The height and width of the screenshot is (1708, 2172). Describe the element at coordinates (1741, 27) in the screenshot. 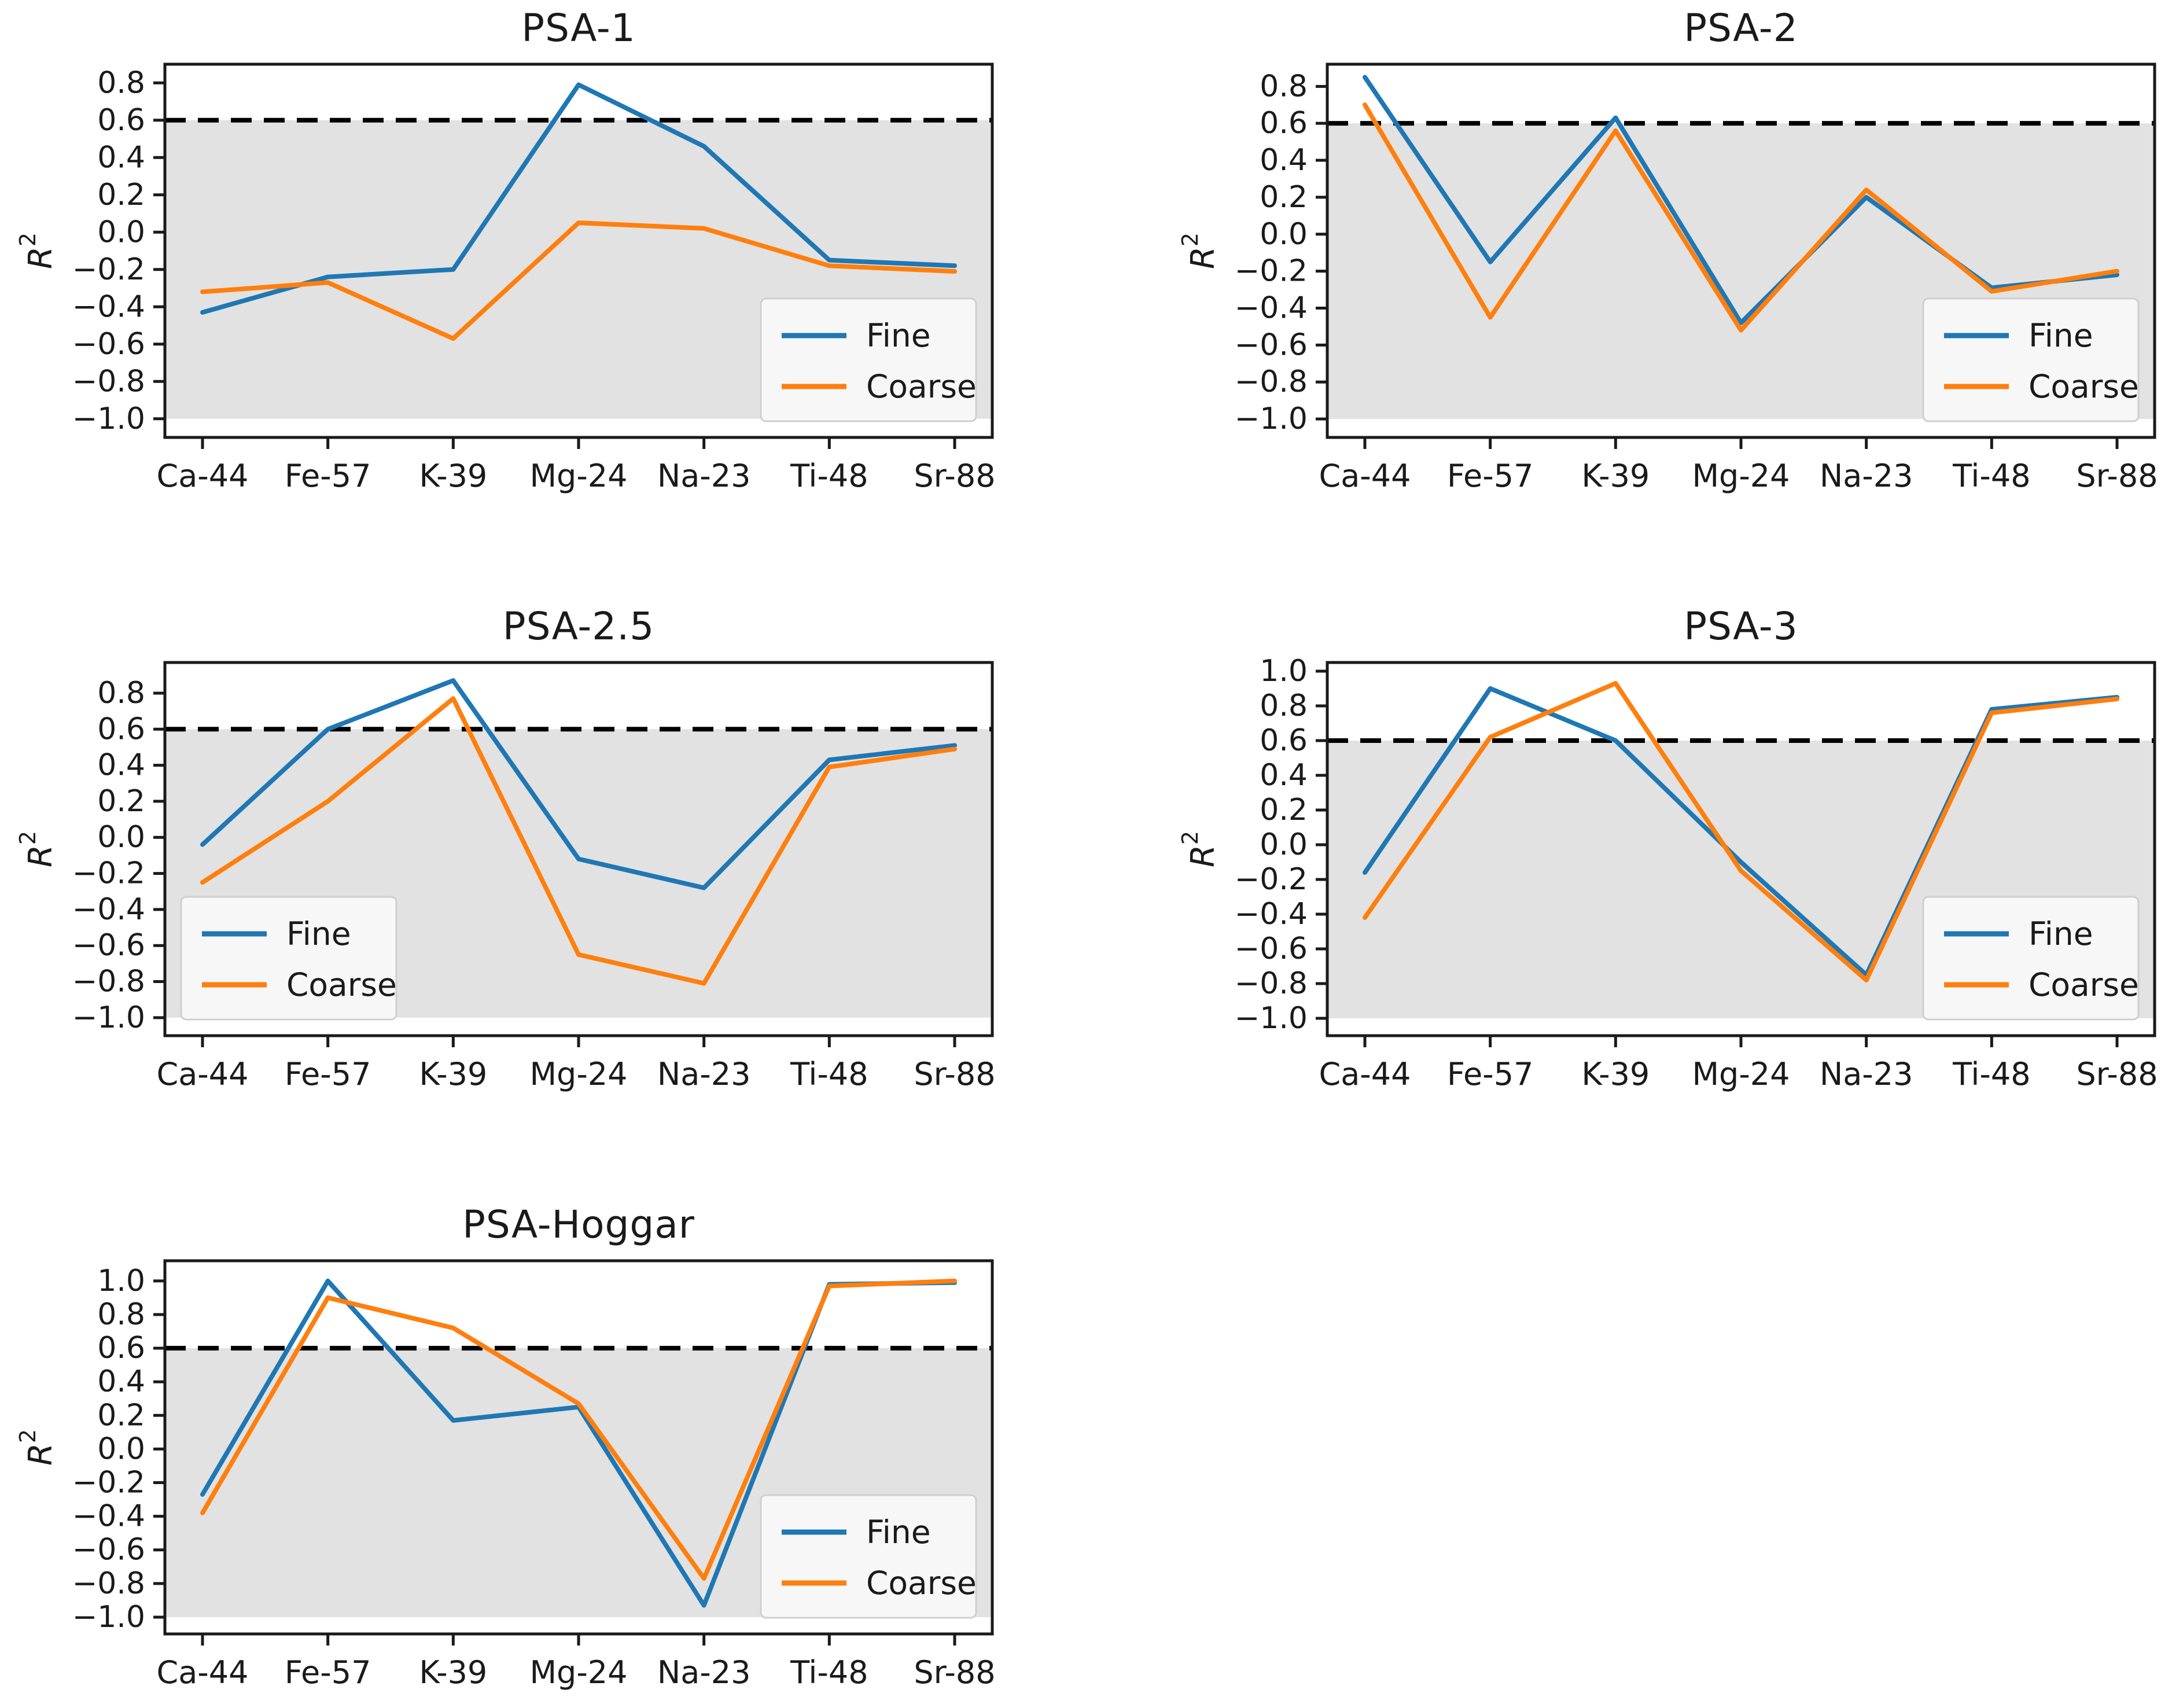

I see `chart-title: PSA-2` at that location.